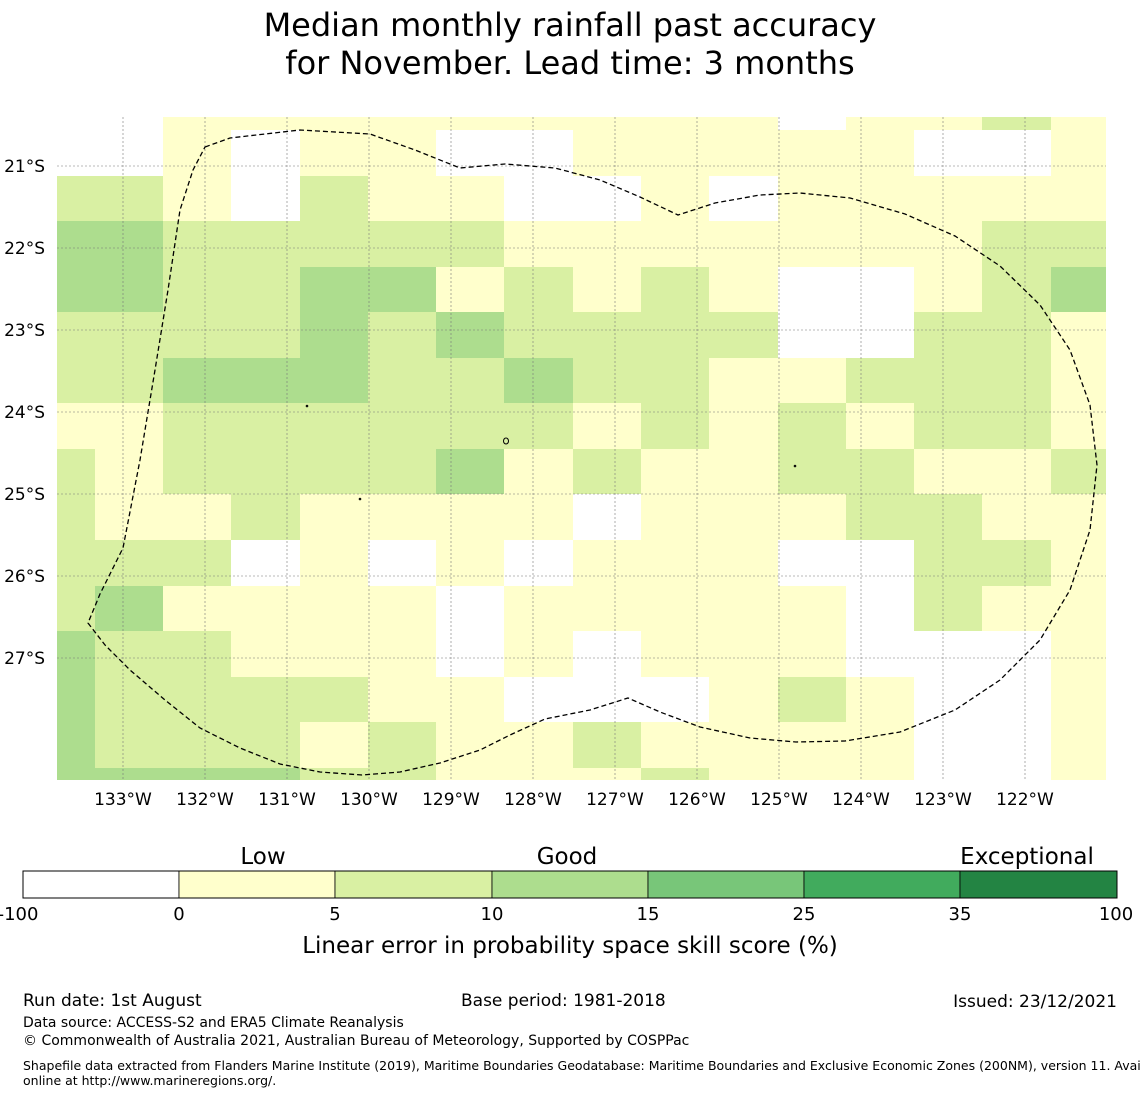  What do you see at coordinates (492, 914) in the screenshot?
I see `colorbar-tick: 10` at bounding box center [492, 914].